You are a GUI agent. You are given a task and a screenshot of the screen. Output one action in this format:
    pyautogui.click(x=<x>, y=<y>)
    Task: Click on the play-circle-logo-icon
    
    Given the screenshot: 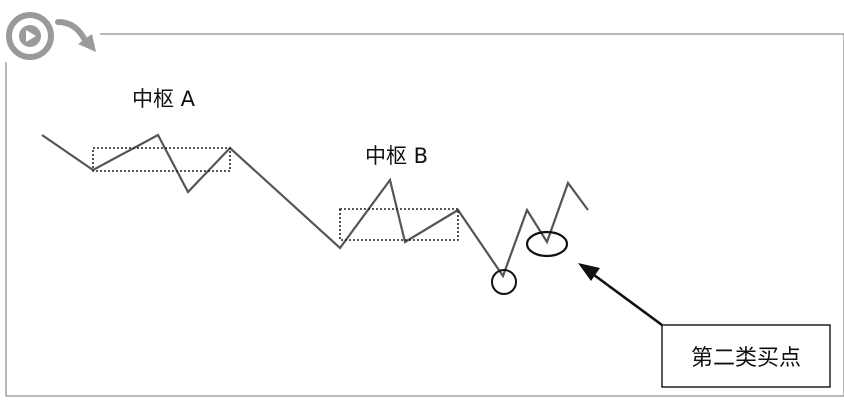 What is the action you would take?
    pyautogui.click(x=50, y=31)
    